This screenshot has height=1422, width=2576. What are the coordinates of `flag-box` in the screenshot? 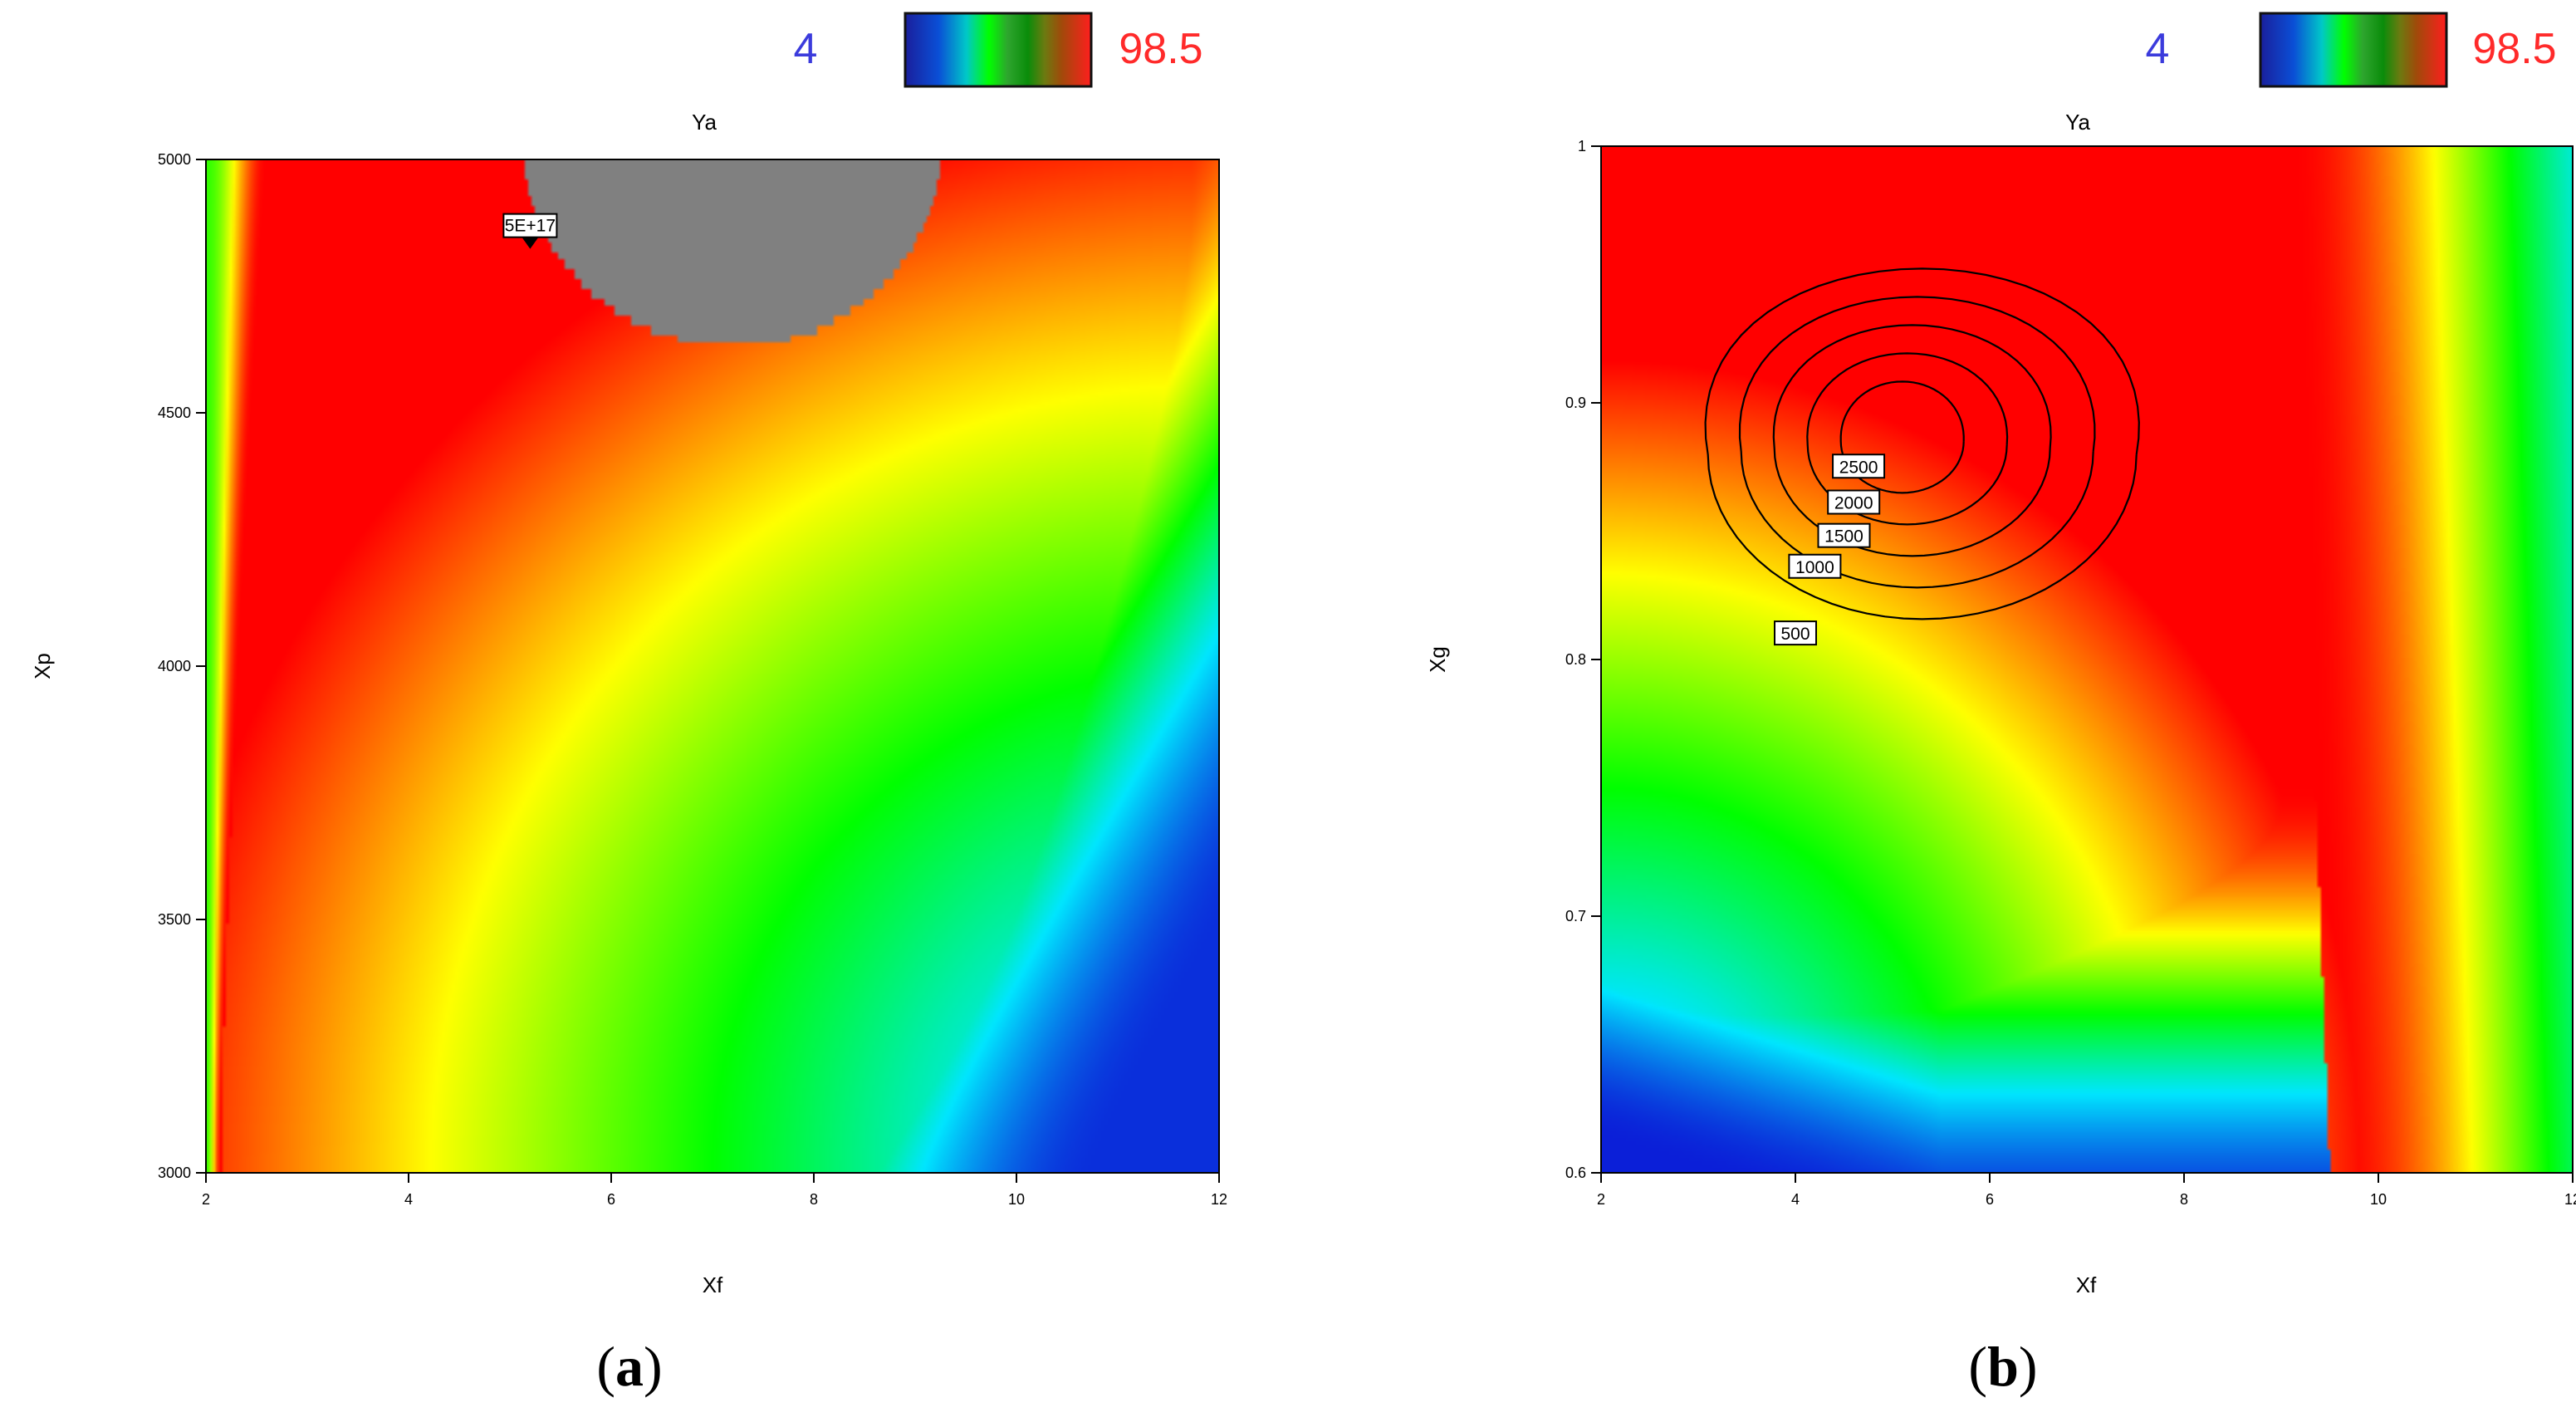 It's located at (530, 225).